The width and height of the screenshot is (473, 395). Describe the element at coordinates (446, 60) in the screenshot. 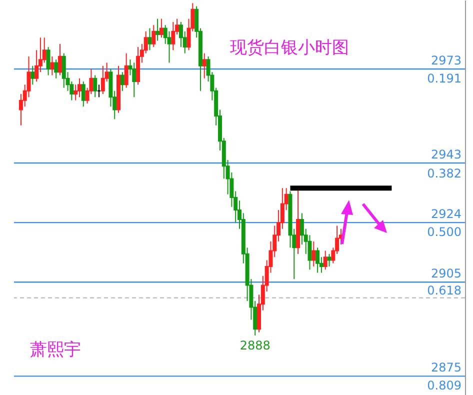

I see `y-tick-label: 2973` at that location.